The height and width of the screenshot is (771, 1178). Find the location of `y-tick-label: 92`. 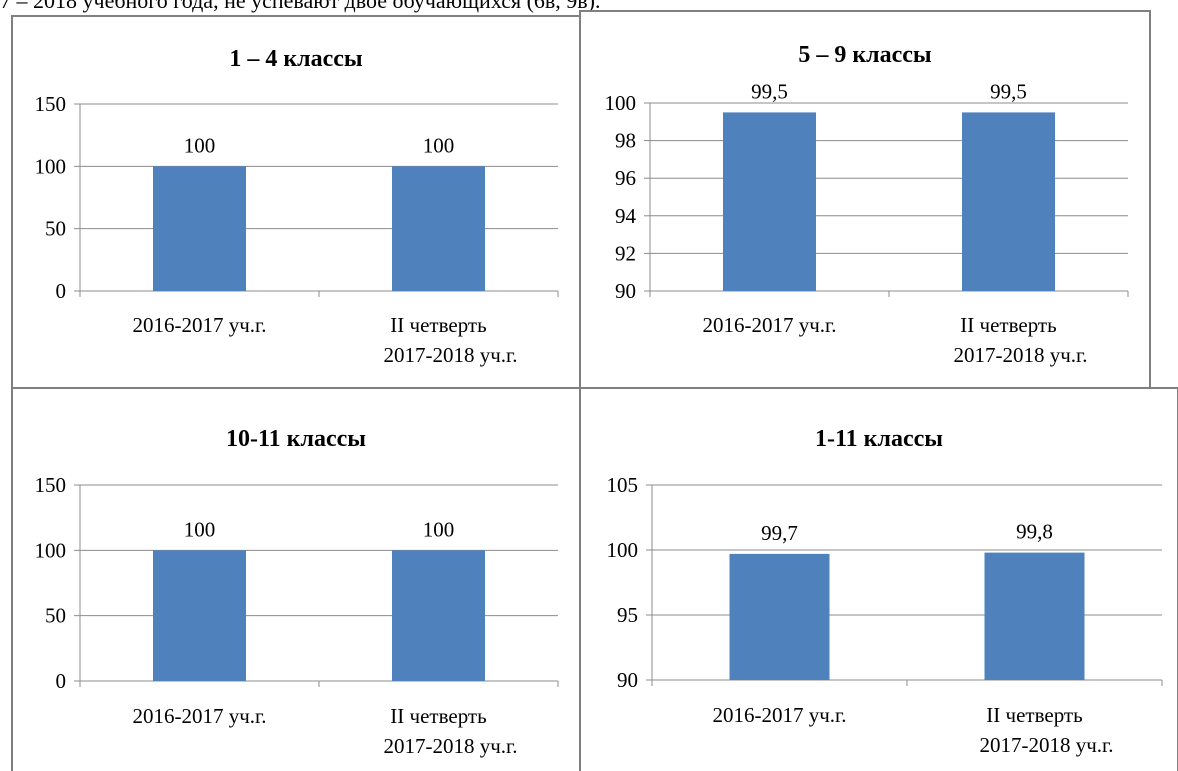

y-tick-label: 92 is located at coordinates (625, 253).